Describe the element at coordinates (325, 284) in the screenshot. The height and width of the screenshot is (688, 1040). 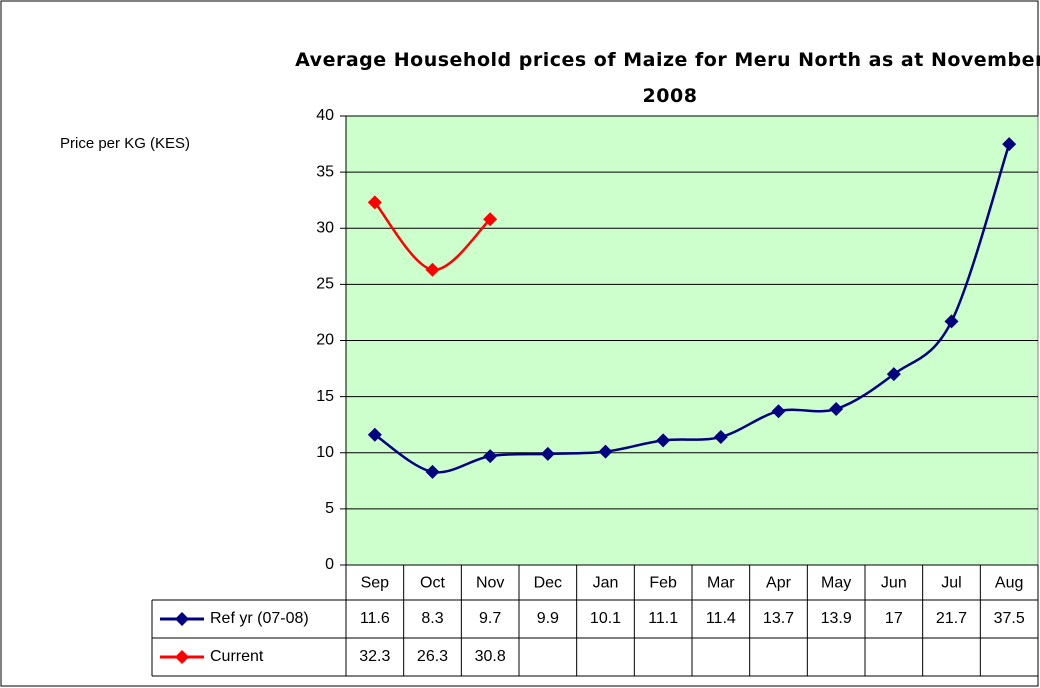
I see `y-tick-label: 25` at that location.